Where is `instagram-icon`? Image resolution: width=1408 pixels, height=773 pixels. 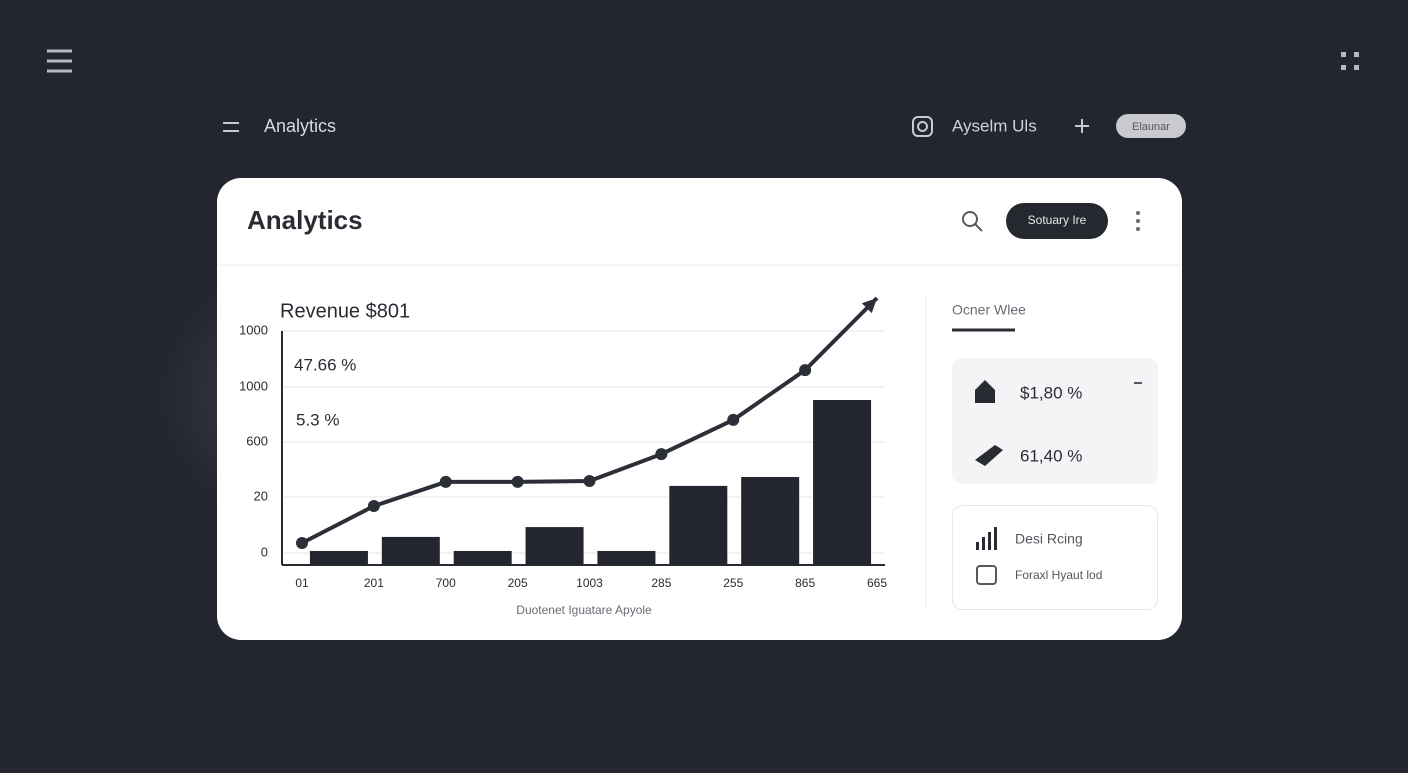
instagram-icon is located at coordinates (922, 126).